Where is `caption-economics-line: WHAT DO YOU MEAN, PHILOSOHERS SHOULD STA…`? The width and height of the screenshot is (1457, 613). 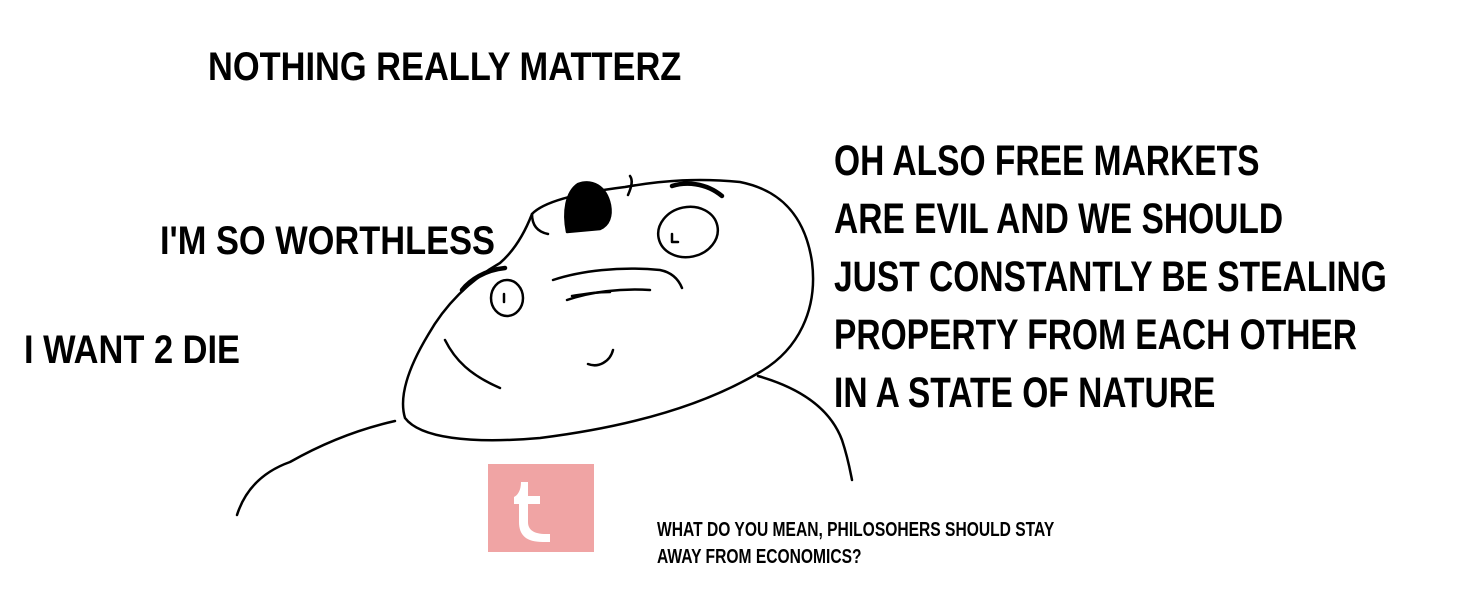 caption-economics-line: WHAT DO YOU MEAN, PHILOSOHERS SHOULD STA… is located at coordinates (856, 530).